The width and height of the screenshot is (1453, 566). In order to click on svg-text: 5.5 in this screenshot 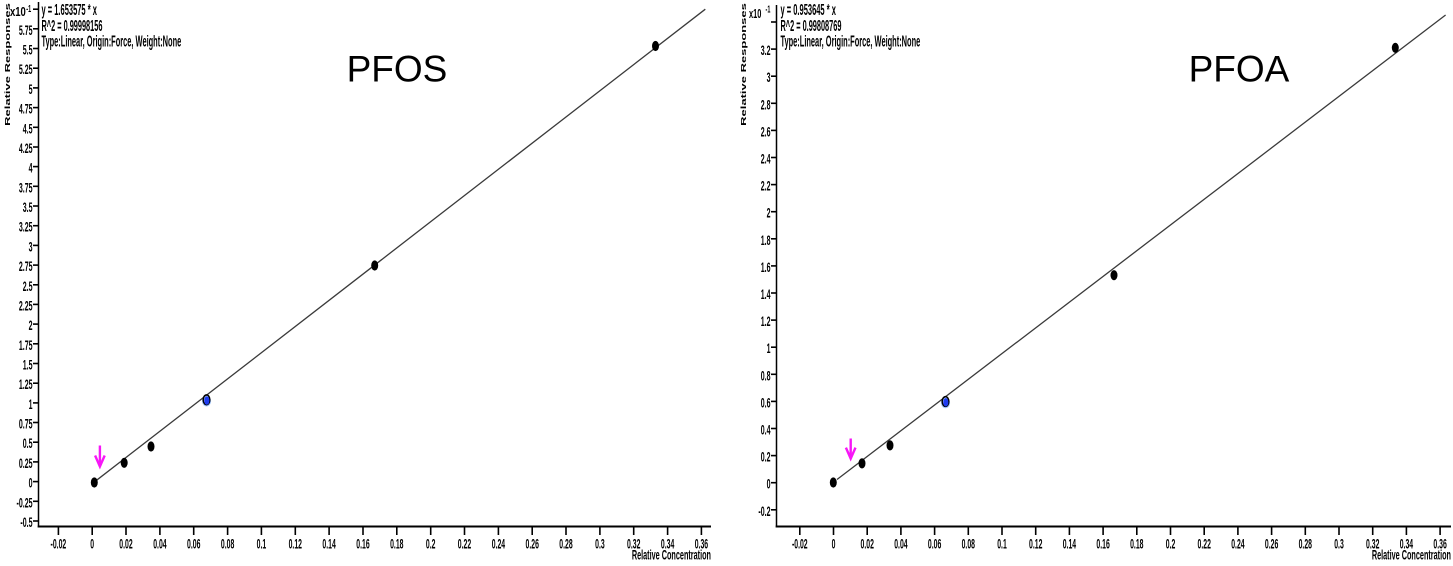, I will do `click(28, 50)`.